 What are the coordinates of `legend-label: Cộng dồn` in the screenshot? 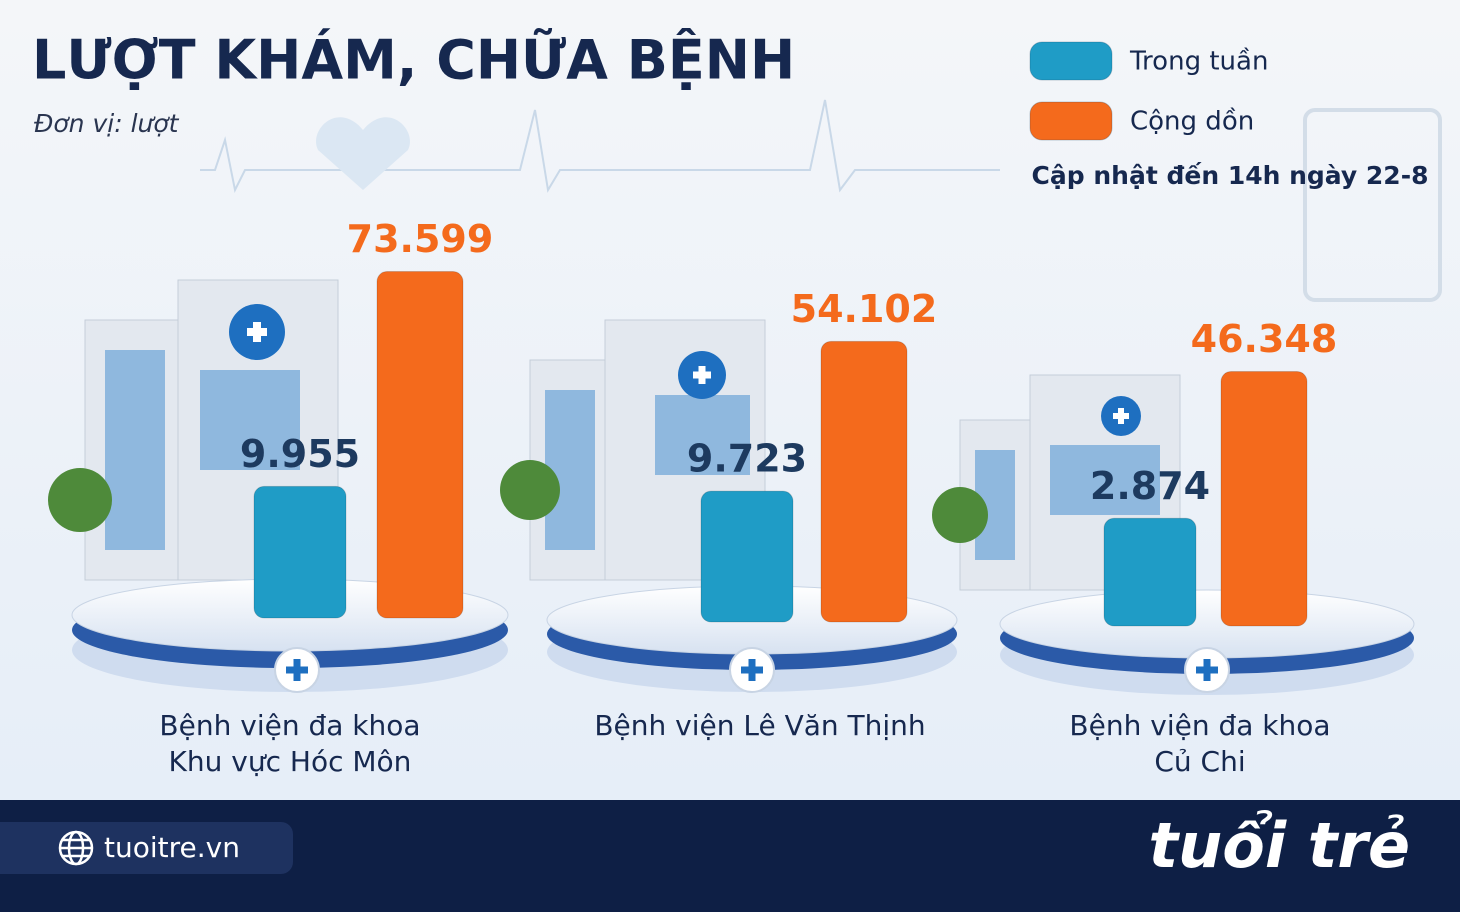 It's located at (1192, 122).